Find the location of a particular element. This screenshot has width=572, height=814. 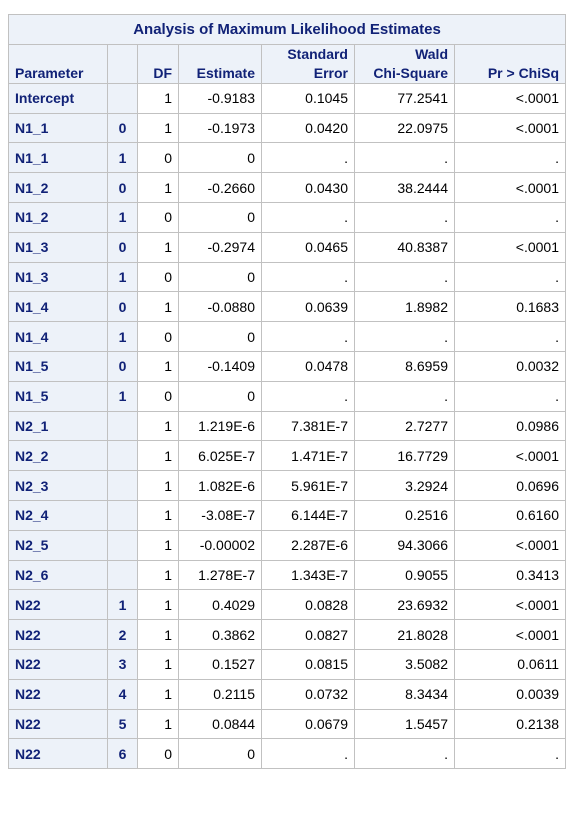

row-standard-error: 0.0430 is located at coordinates (308, 187).